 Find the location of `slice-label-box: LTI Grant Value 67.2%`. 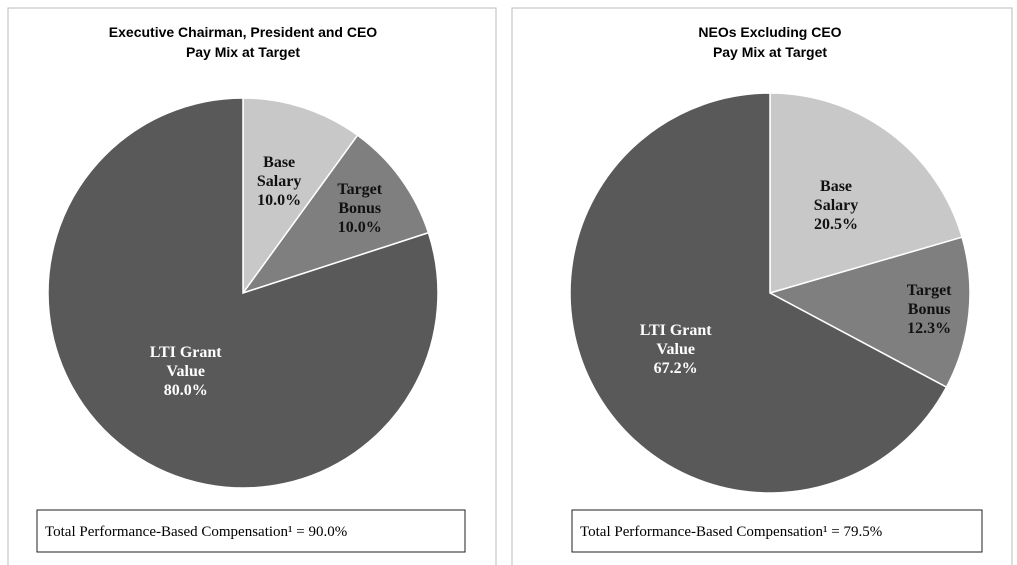

slice-label-box: LTI Grant Value 67.2% is located at coordinates (676, 349).